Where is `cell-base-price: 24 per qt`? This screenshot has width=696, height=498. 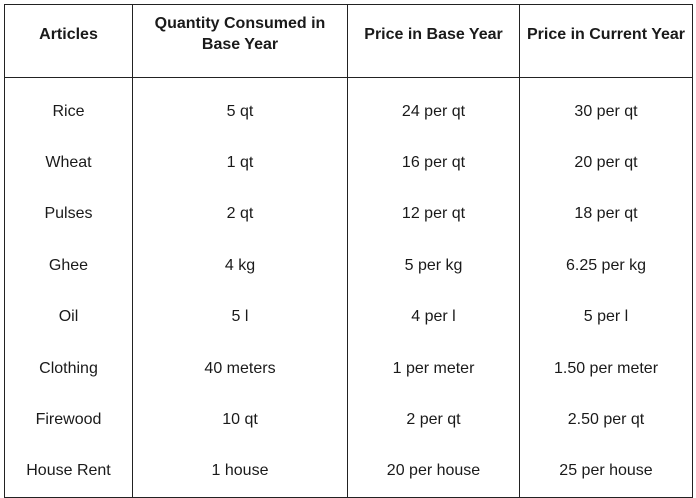
cell-base-price: 24 per qt is located at coordinates (433, 107).